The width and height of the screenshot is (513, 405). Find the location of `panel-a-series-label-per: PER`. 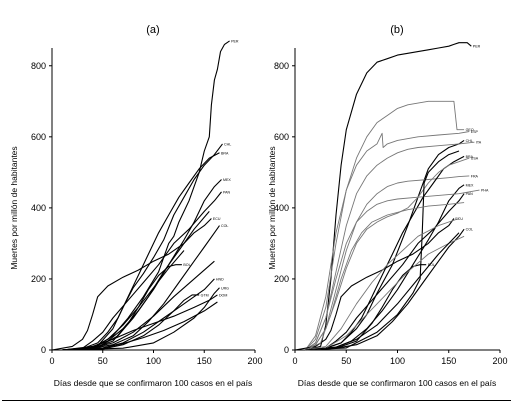

panel-a-series-label-per: PER is located at coordinates (235, 41).